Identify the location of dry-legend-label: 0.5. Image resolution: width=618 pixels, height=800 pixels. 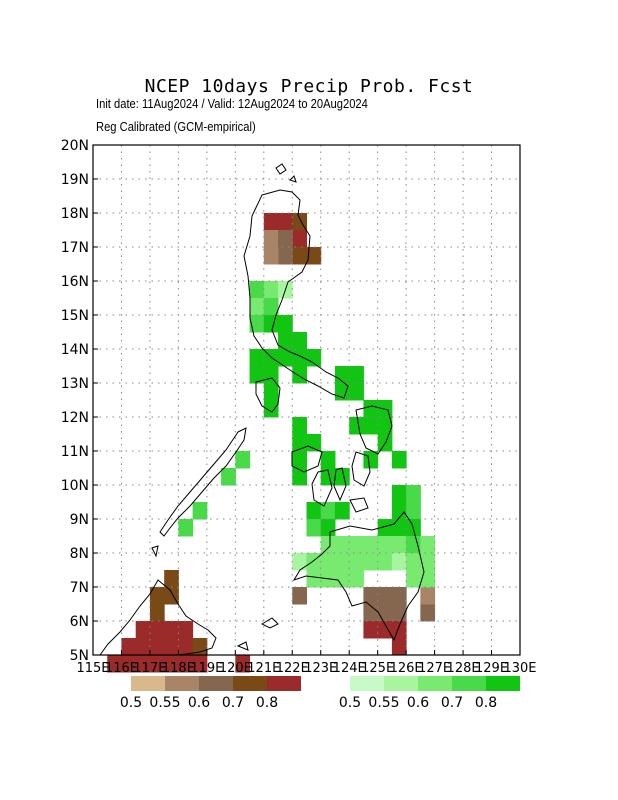
(131, 703).